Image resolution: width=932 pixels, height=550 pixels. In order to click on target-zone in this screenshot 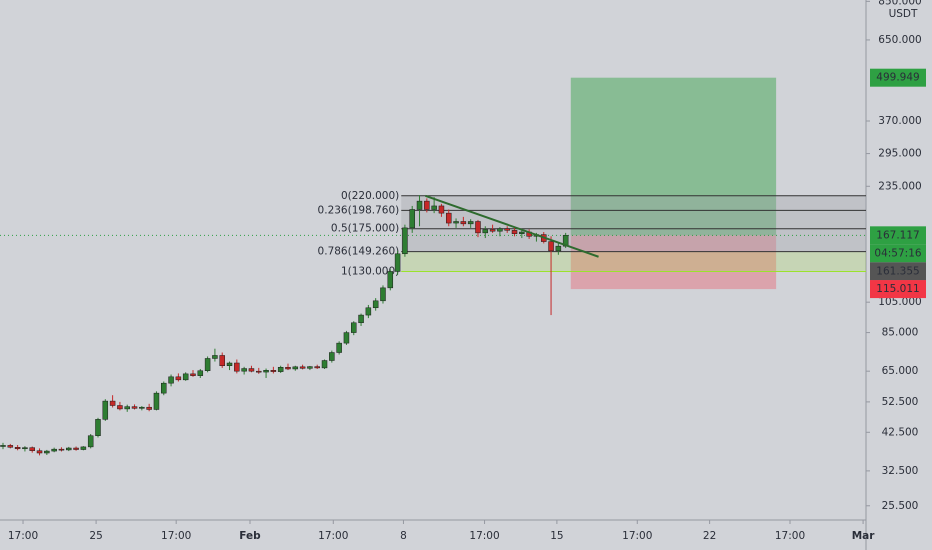, I will do `click(673, 156)`.